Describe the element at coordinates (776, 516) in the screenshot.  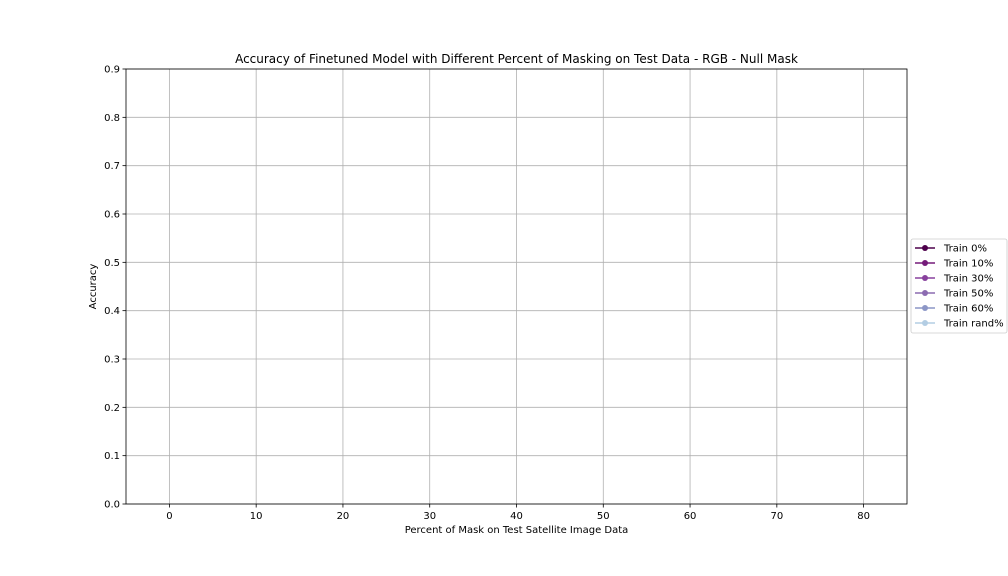
I see `x-tick-label: 70` at that location.